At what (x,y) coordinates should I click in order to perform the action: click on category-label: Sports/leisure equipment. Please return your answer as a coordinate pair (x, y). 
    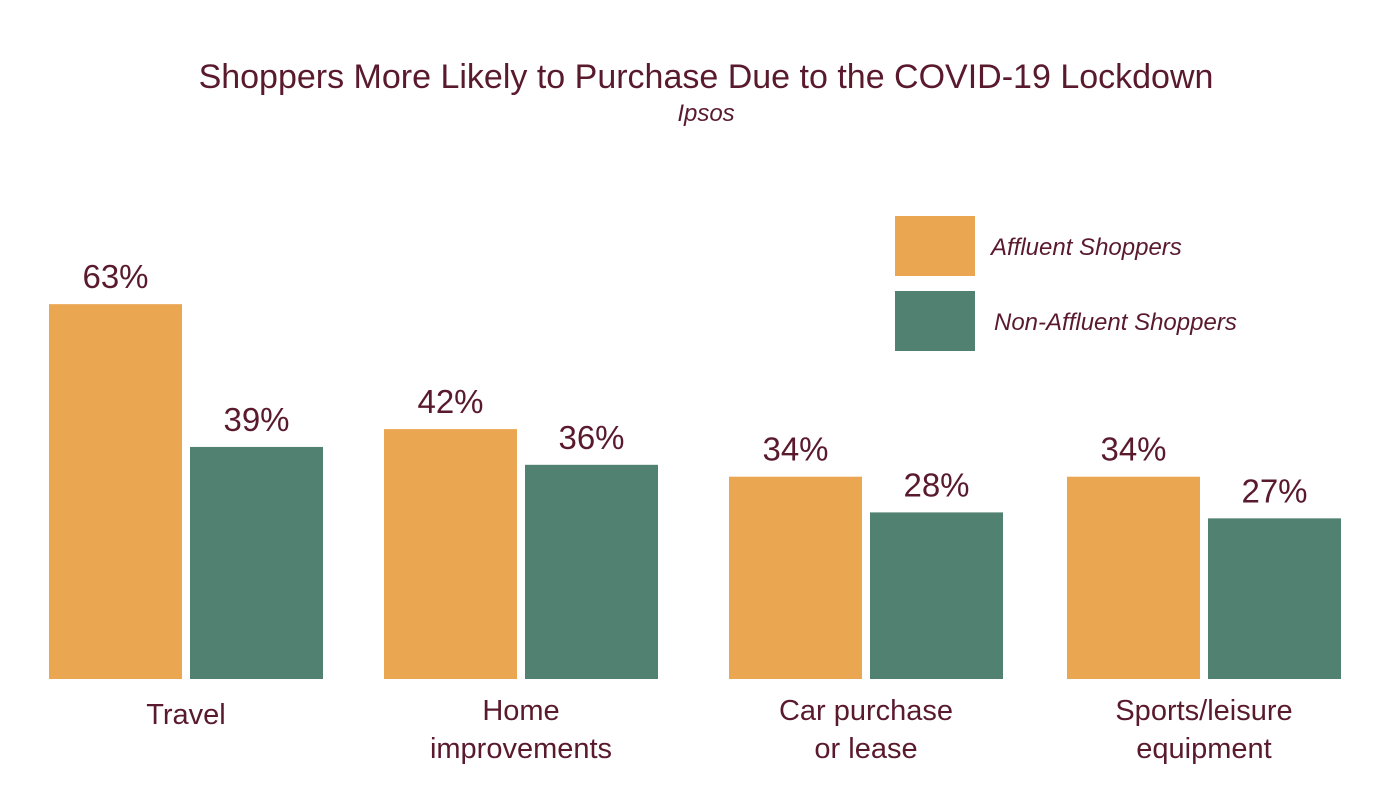
    Looking at the image, I should click on (1203, 730).